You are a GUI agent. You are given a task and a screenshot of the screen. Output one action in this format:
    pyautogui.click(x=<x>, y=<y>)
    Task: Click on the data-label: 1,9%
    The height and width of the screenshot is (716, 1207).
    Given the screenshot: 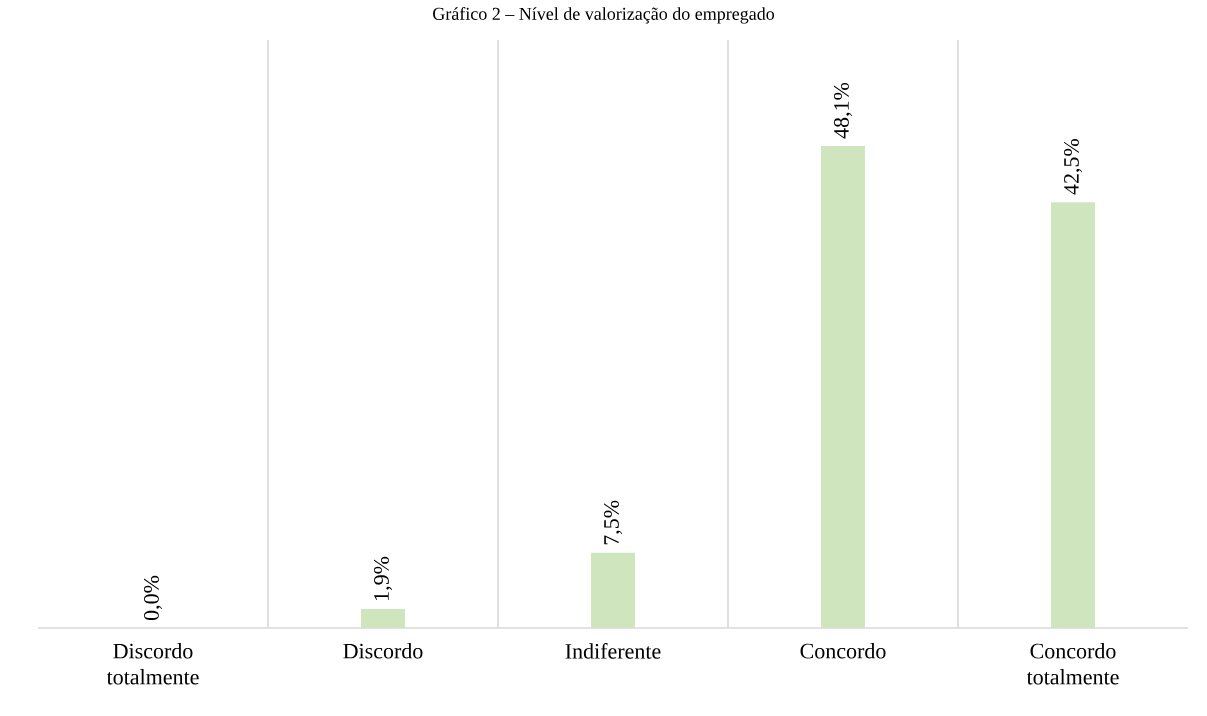 What is the action you would take?
    pyautogui.click(x=383, y=578)
    